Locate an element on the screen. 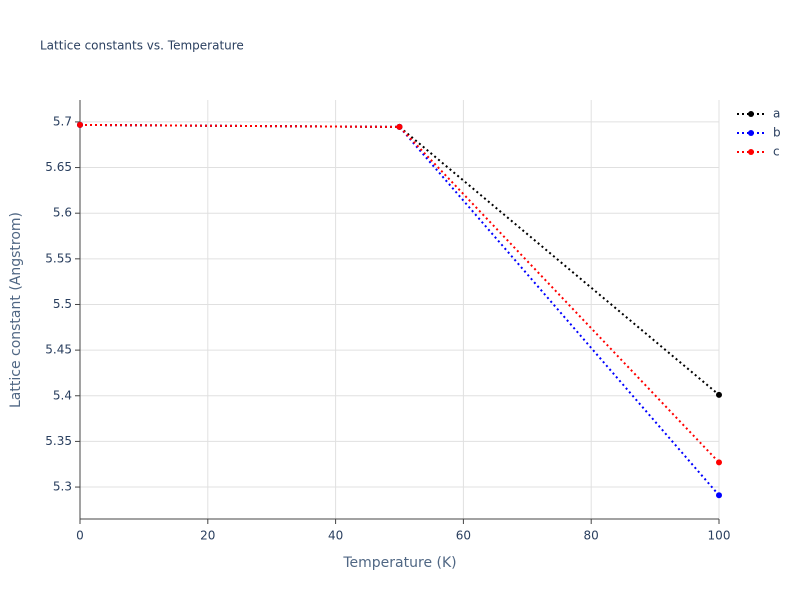 This screenshot has width=800, height=604. x-tick-label: 100 is located at coordinates (719, 536).